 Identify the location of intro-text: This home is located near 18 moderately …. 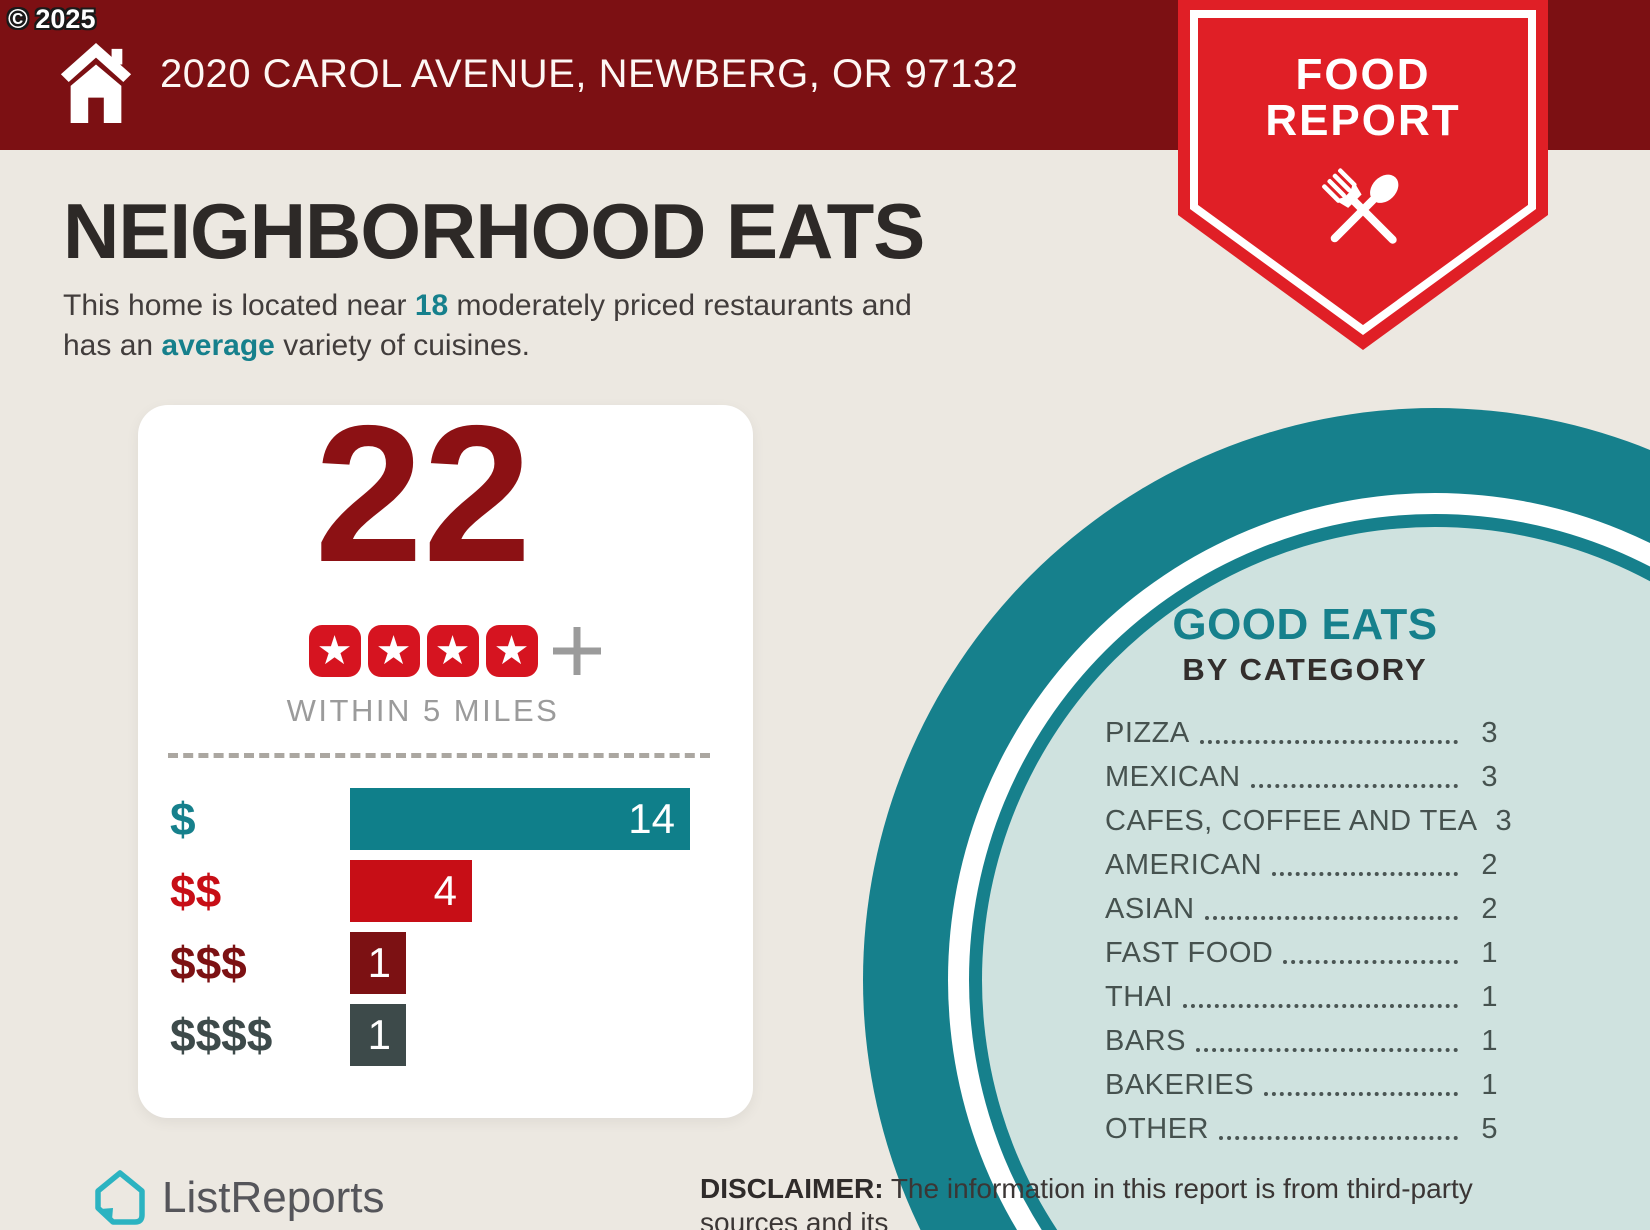
(487, 326).